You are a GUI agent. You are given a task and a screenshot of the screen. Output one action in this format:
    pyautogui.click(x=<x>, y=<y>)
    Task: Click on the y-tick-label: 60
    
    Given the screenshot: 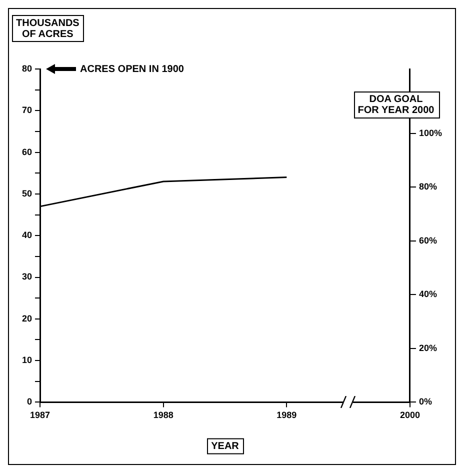 What is the action you would take?
    pyautogui.click(x=27, y=151)
    